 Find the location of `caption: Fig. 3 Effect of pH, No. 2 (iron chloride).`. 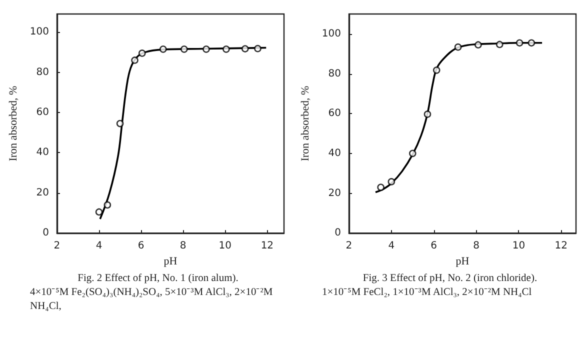

caption: Fig. 3 Effect of pH, No. 2 (iron chloride). is located at coordinates (450, 279).